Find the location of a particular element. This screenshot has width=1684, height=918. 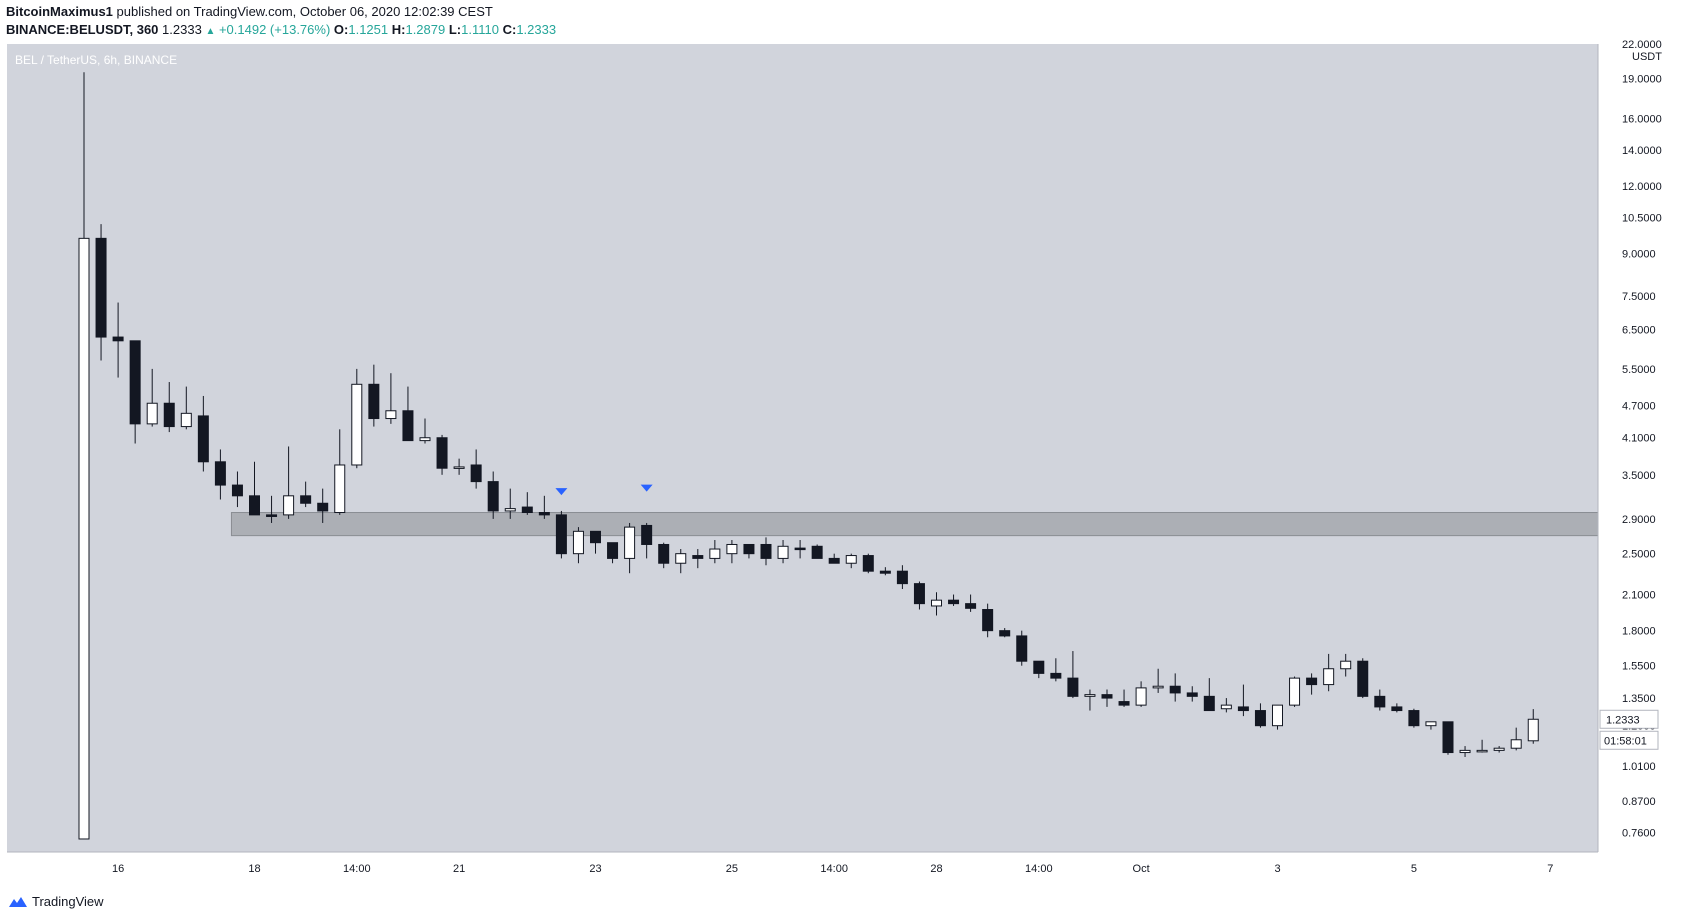

resistance-zone is located at coordinates (914, 524).